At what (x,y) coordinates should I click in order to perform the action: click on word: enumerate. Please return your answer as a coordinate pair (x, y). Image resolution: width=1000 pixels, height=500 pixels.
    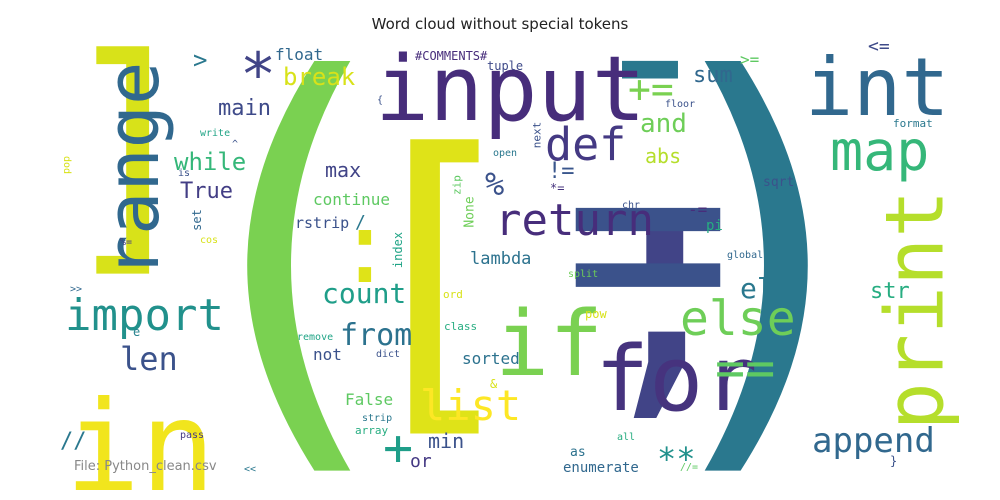
    Looking at the image, I should click on (601, 468).